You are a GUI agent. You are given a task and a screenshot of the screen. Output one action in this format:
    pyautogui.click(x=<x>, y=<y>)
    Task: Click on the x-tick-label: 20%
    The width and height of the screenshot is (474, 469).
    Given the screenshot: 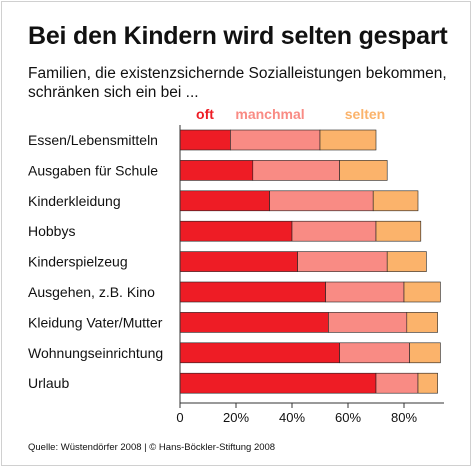 What is the action you would take?
    pyautogui.click(x=236, y=417)
    